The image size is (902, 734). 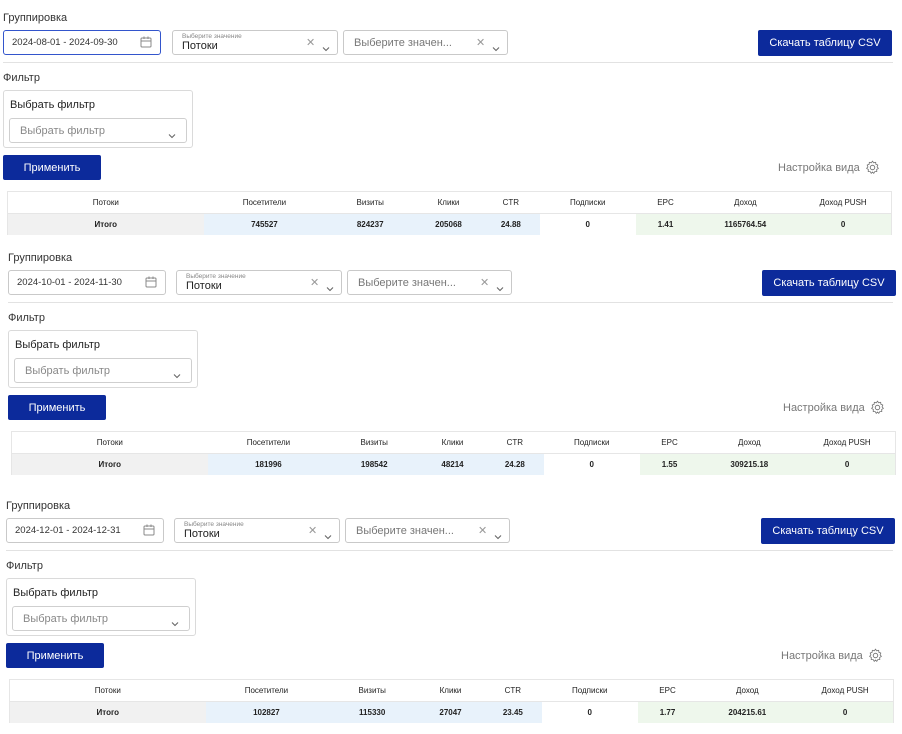 What do you see at coordinates (204, 286) in the screenshot?
I see `select-value: Потоки` at bounding box center [204, 286].